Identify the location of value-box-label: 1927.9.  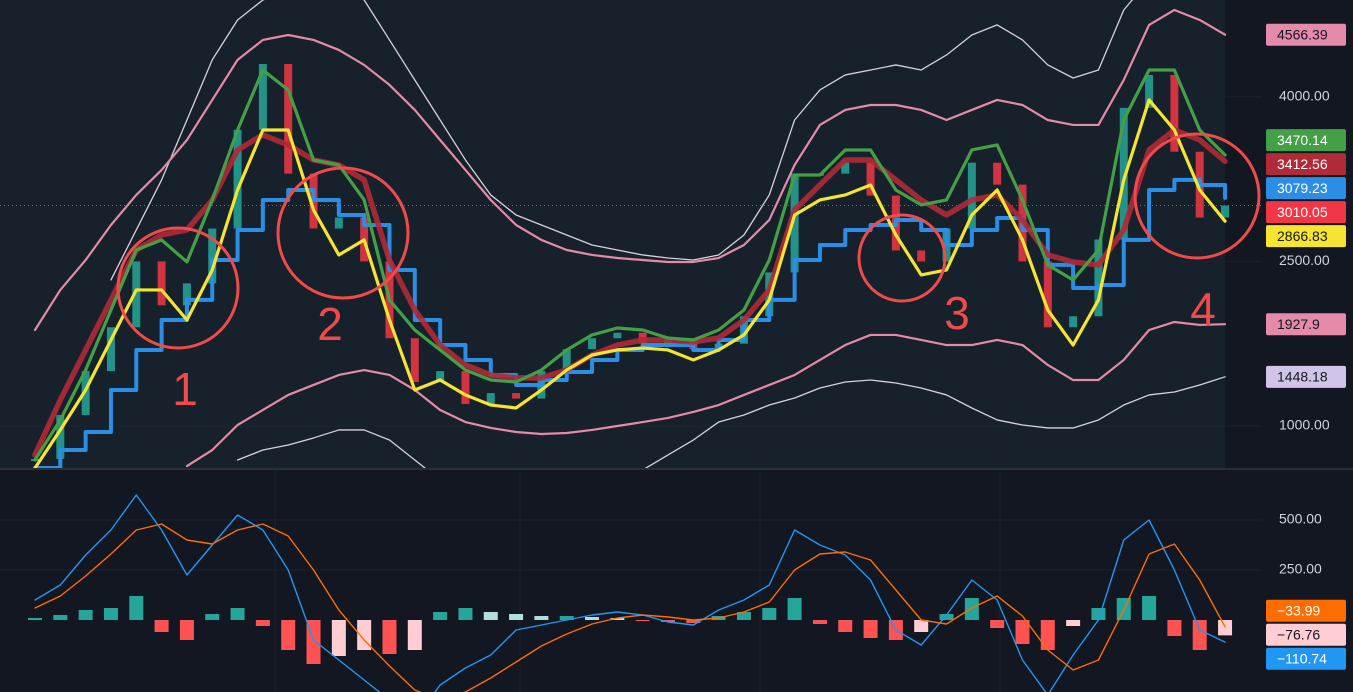
(1298, 324).